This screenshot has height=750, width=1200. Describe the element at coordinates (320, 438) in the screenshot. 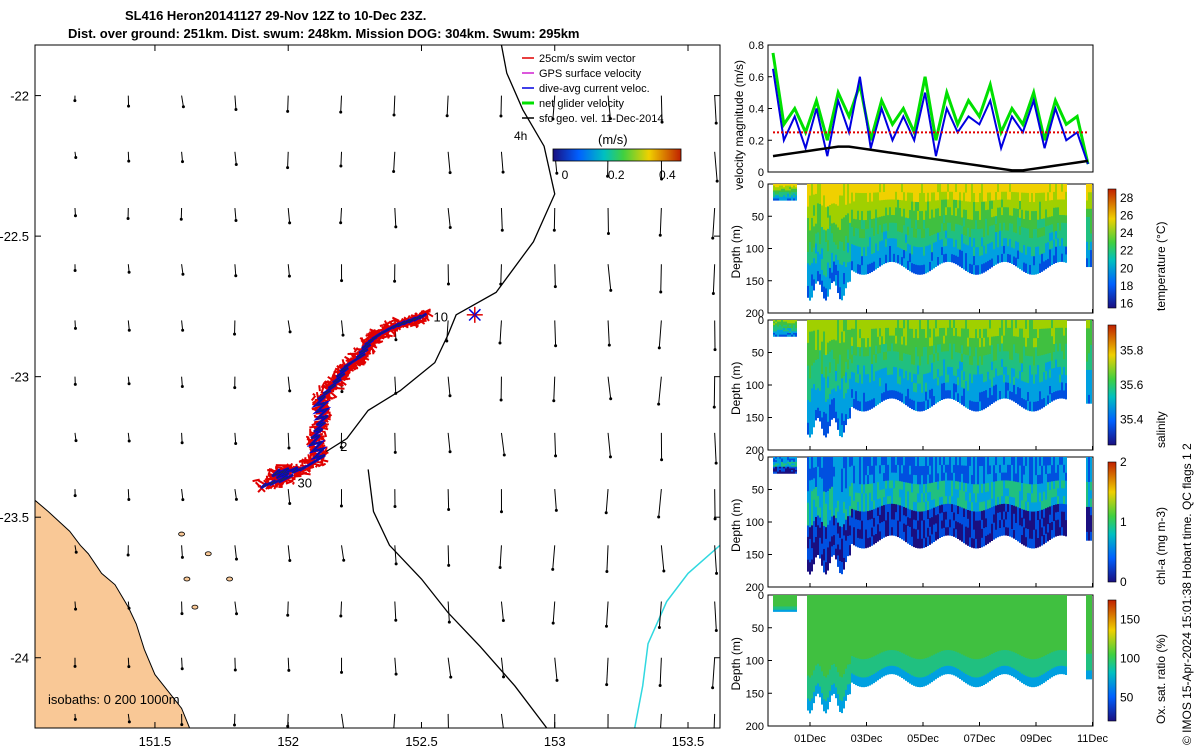

I see `swim-vector` at that location.